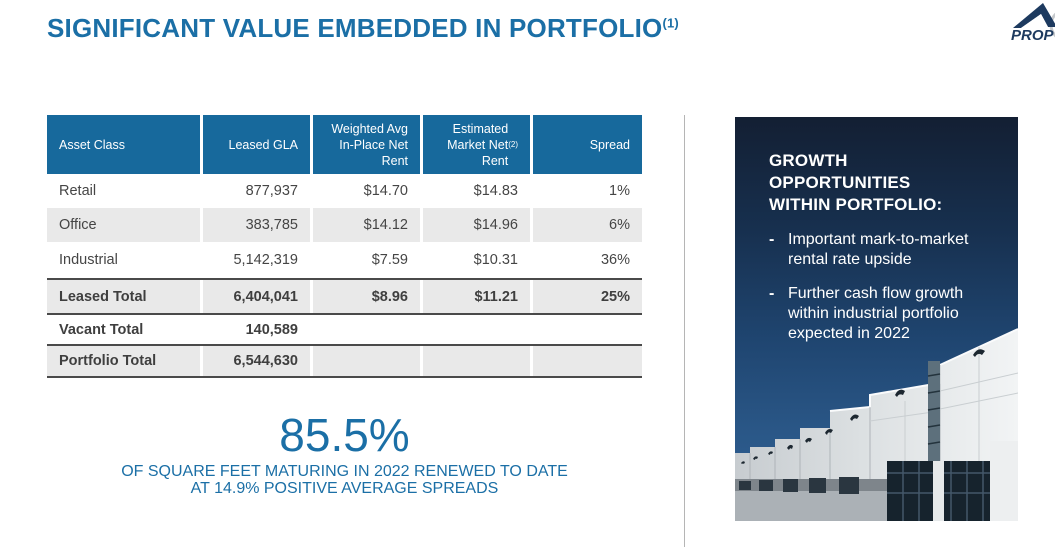  I want to click on col-header-market-rent: Estimated Market Net Rent (2), so click(476, 144).